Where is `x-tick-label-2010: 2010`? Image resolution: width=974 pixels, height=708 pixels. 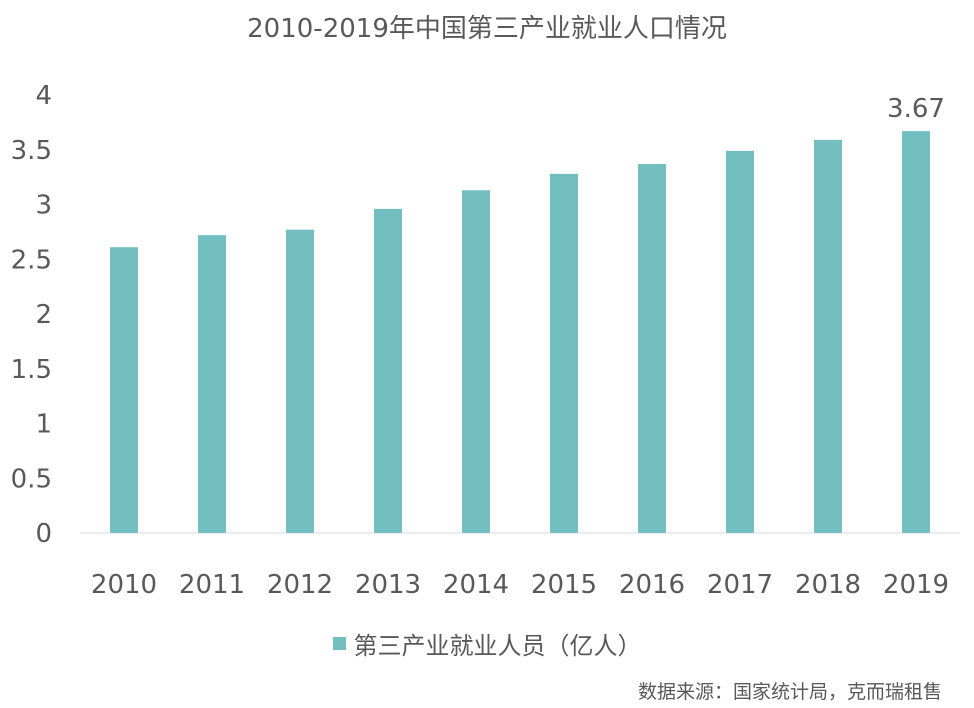
x-tick-label-2010: 2010 is located at coordinates (124, 585).